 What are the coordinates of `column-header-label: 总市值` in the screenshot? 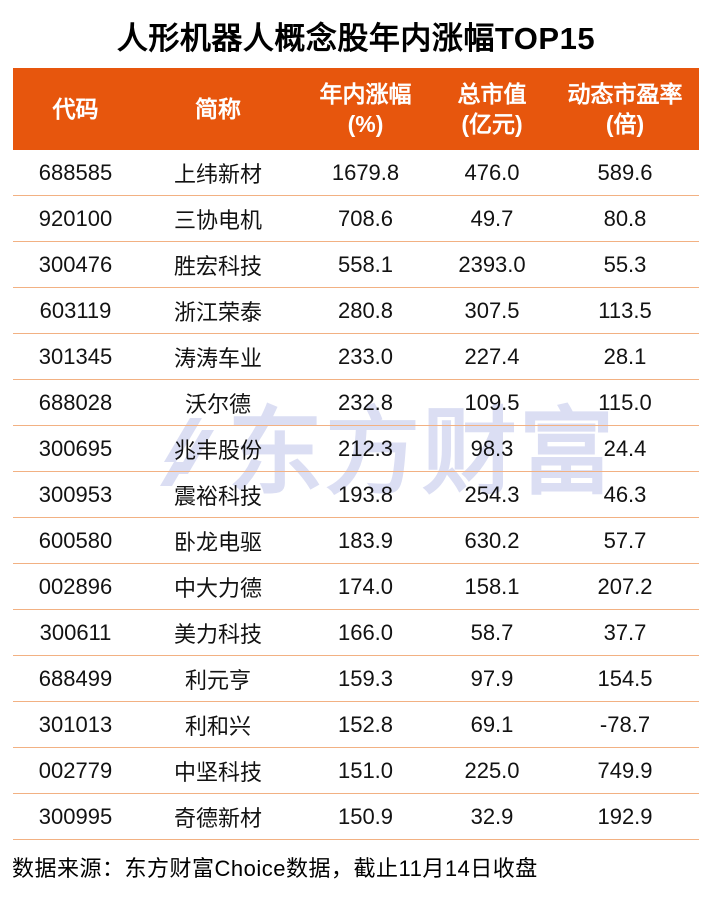 It's located at (492, 94).